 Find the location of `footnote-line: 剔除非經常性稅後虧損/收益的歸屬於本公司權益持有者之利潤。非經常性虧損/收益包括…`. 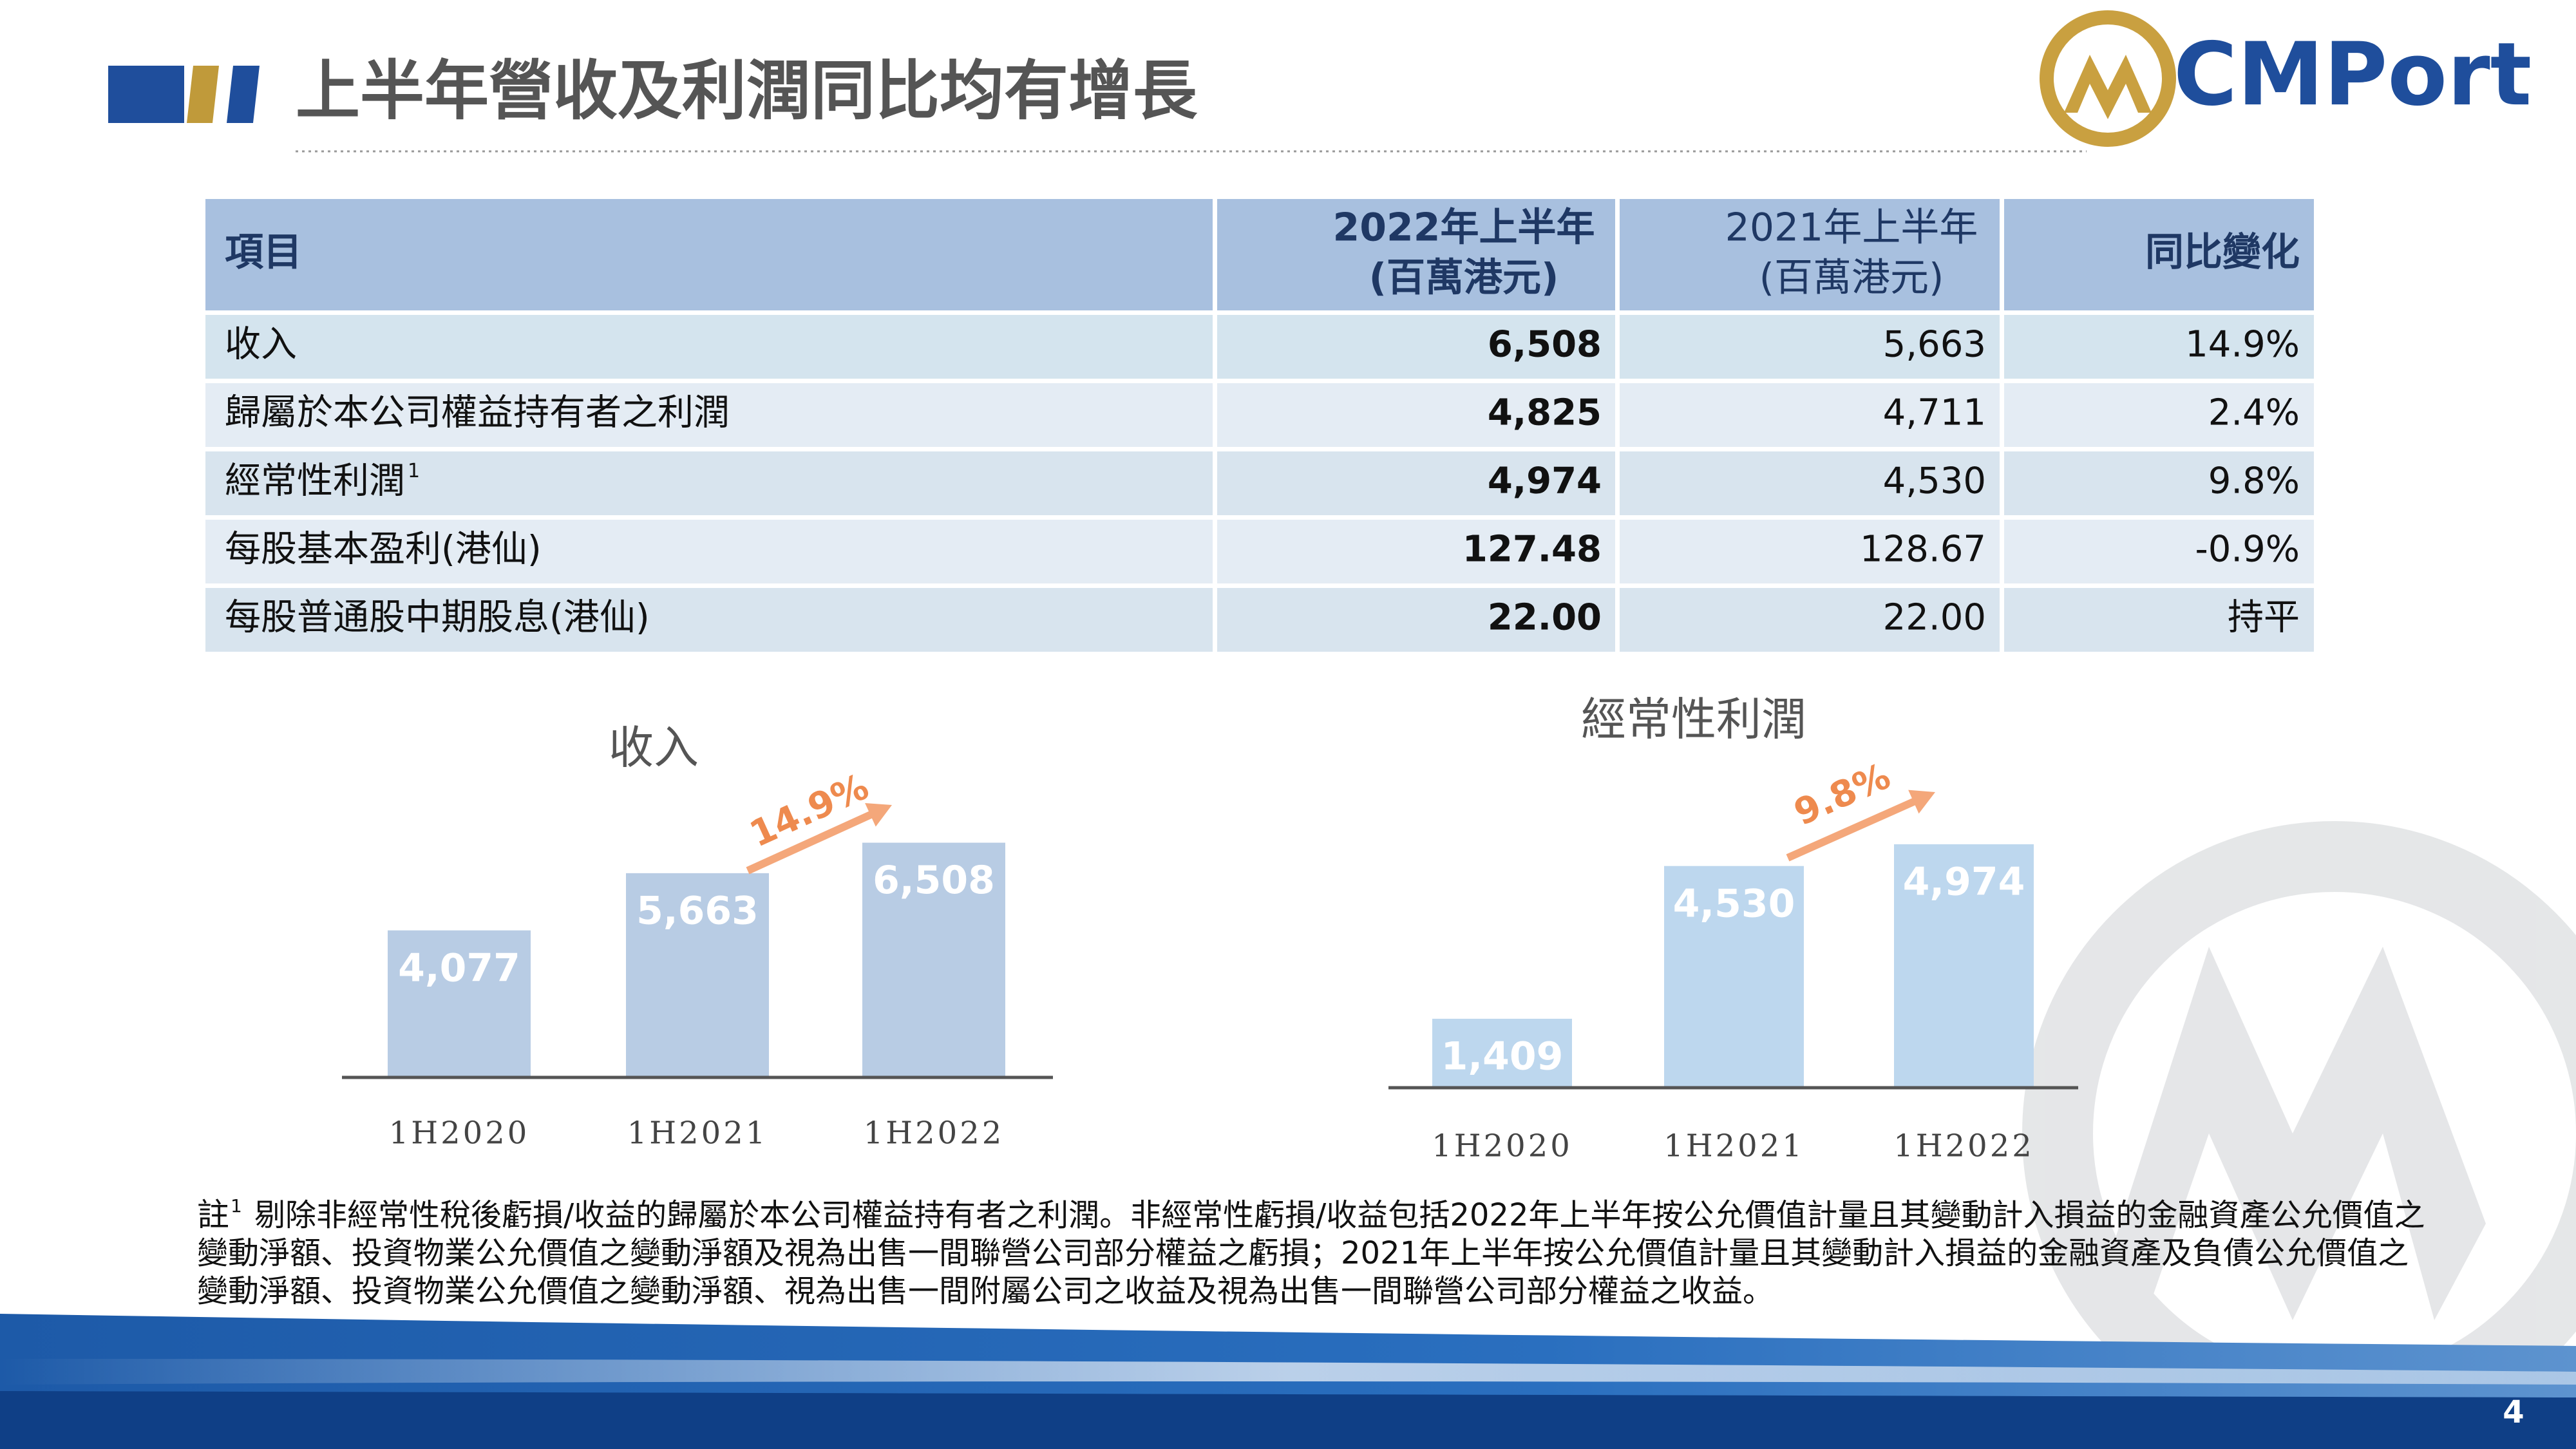

footnote-line: 剔除非經常性稅後虧損/收益的歸屬於本公司權益持有者之利潤。非經常性虧損/收益包括… is located at coordinates (1339, 1215).